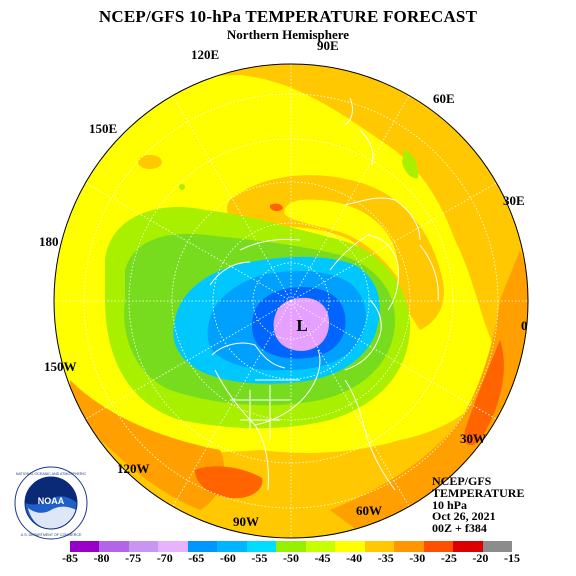 Image resolution: width=576 pixels, height=576 pixels. I want to click on colorbar-tick-label: -35, so click(385, 558).